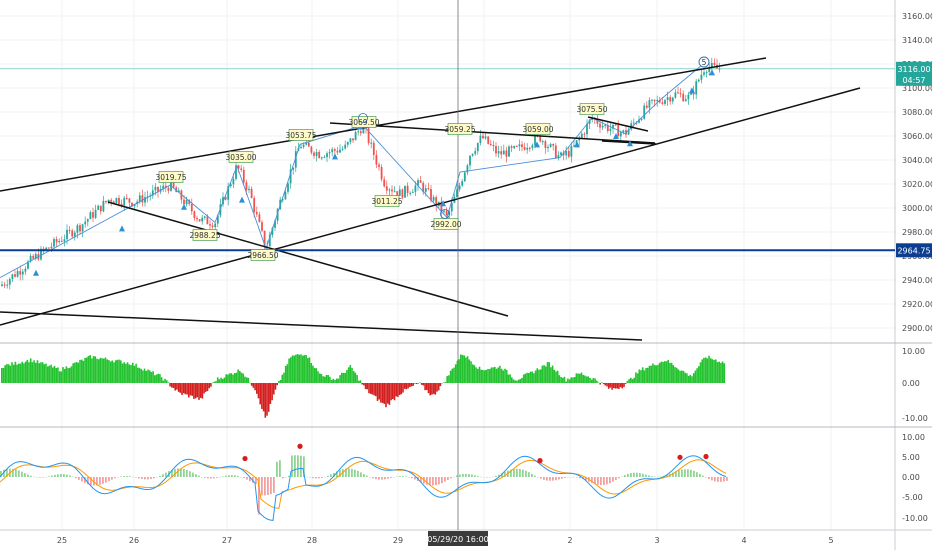 The image size is (932, 550). Describe the element at coordinates (240, 157) in the screenshot. I see `wave-label: 3035.00` at that location.